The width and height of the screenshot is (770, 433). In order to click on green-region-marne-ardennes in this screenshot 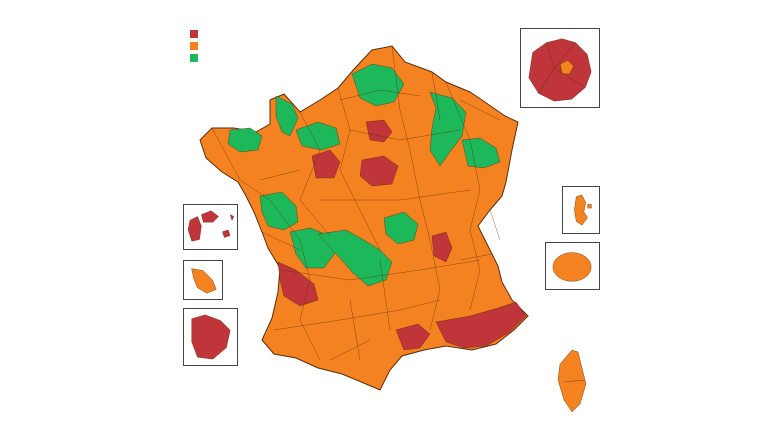, I will do `click(448, 129)`.